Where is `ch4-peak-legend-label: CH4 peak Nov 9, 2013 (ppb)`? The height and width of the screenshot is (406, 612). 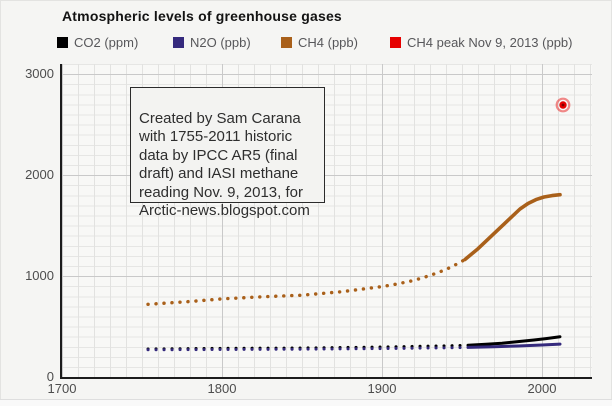
ch4-peak-legend-label: CH4 peak Nov 9, 2013 (ppb) is located at coordinates (490, 42).